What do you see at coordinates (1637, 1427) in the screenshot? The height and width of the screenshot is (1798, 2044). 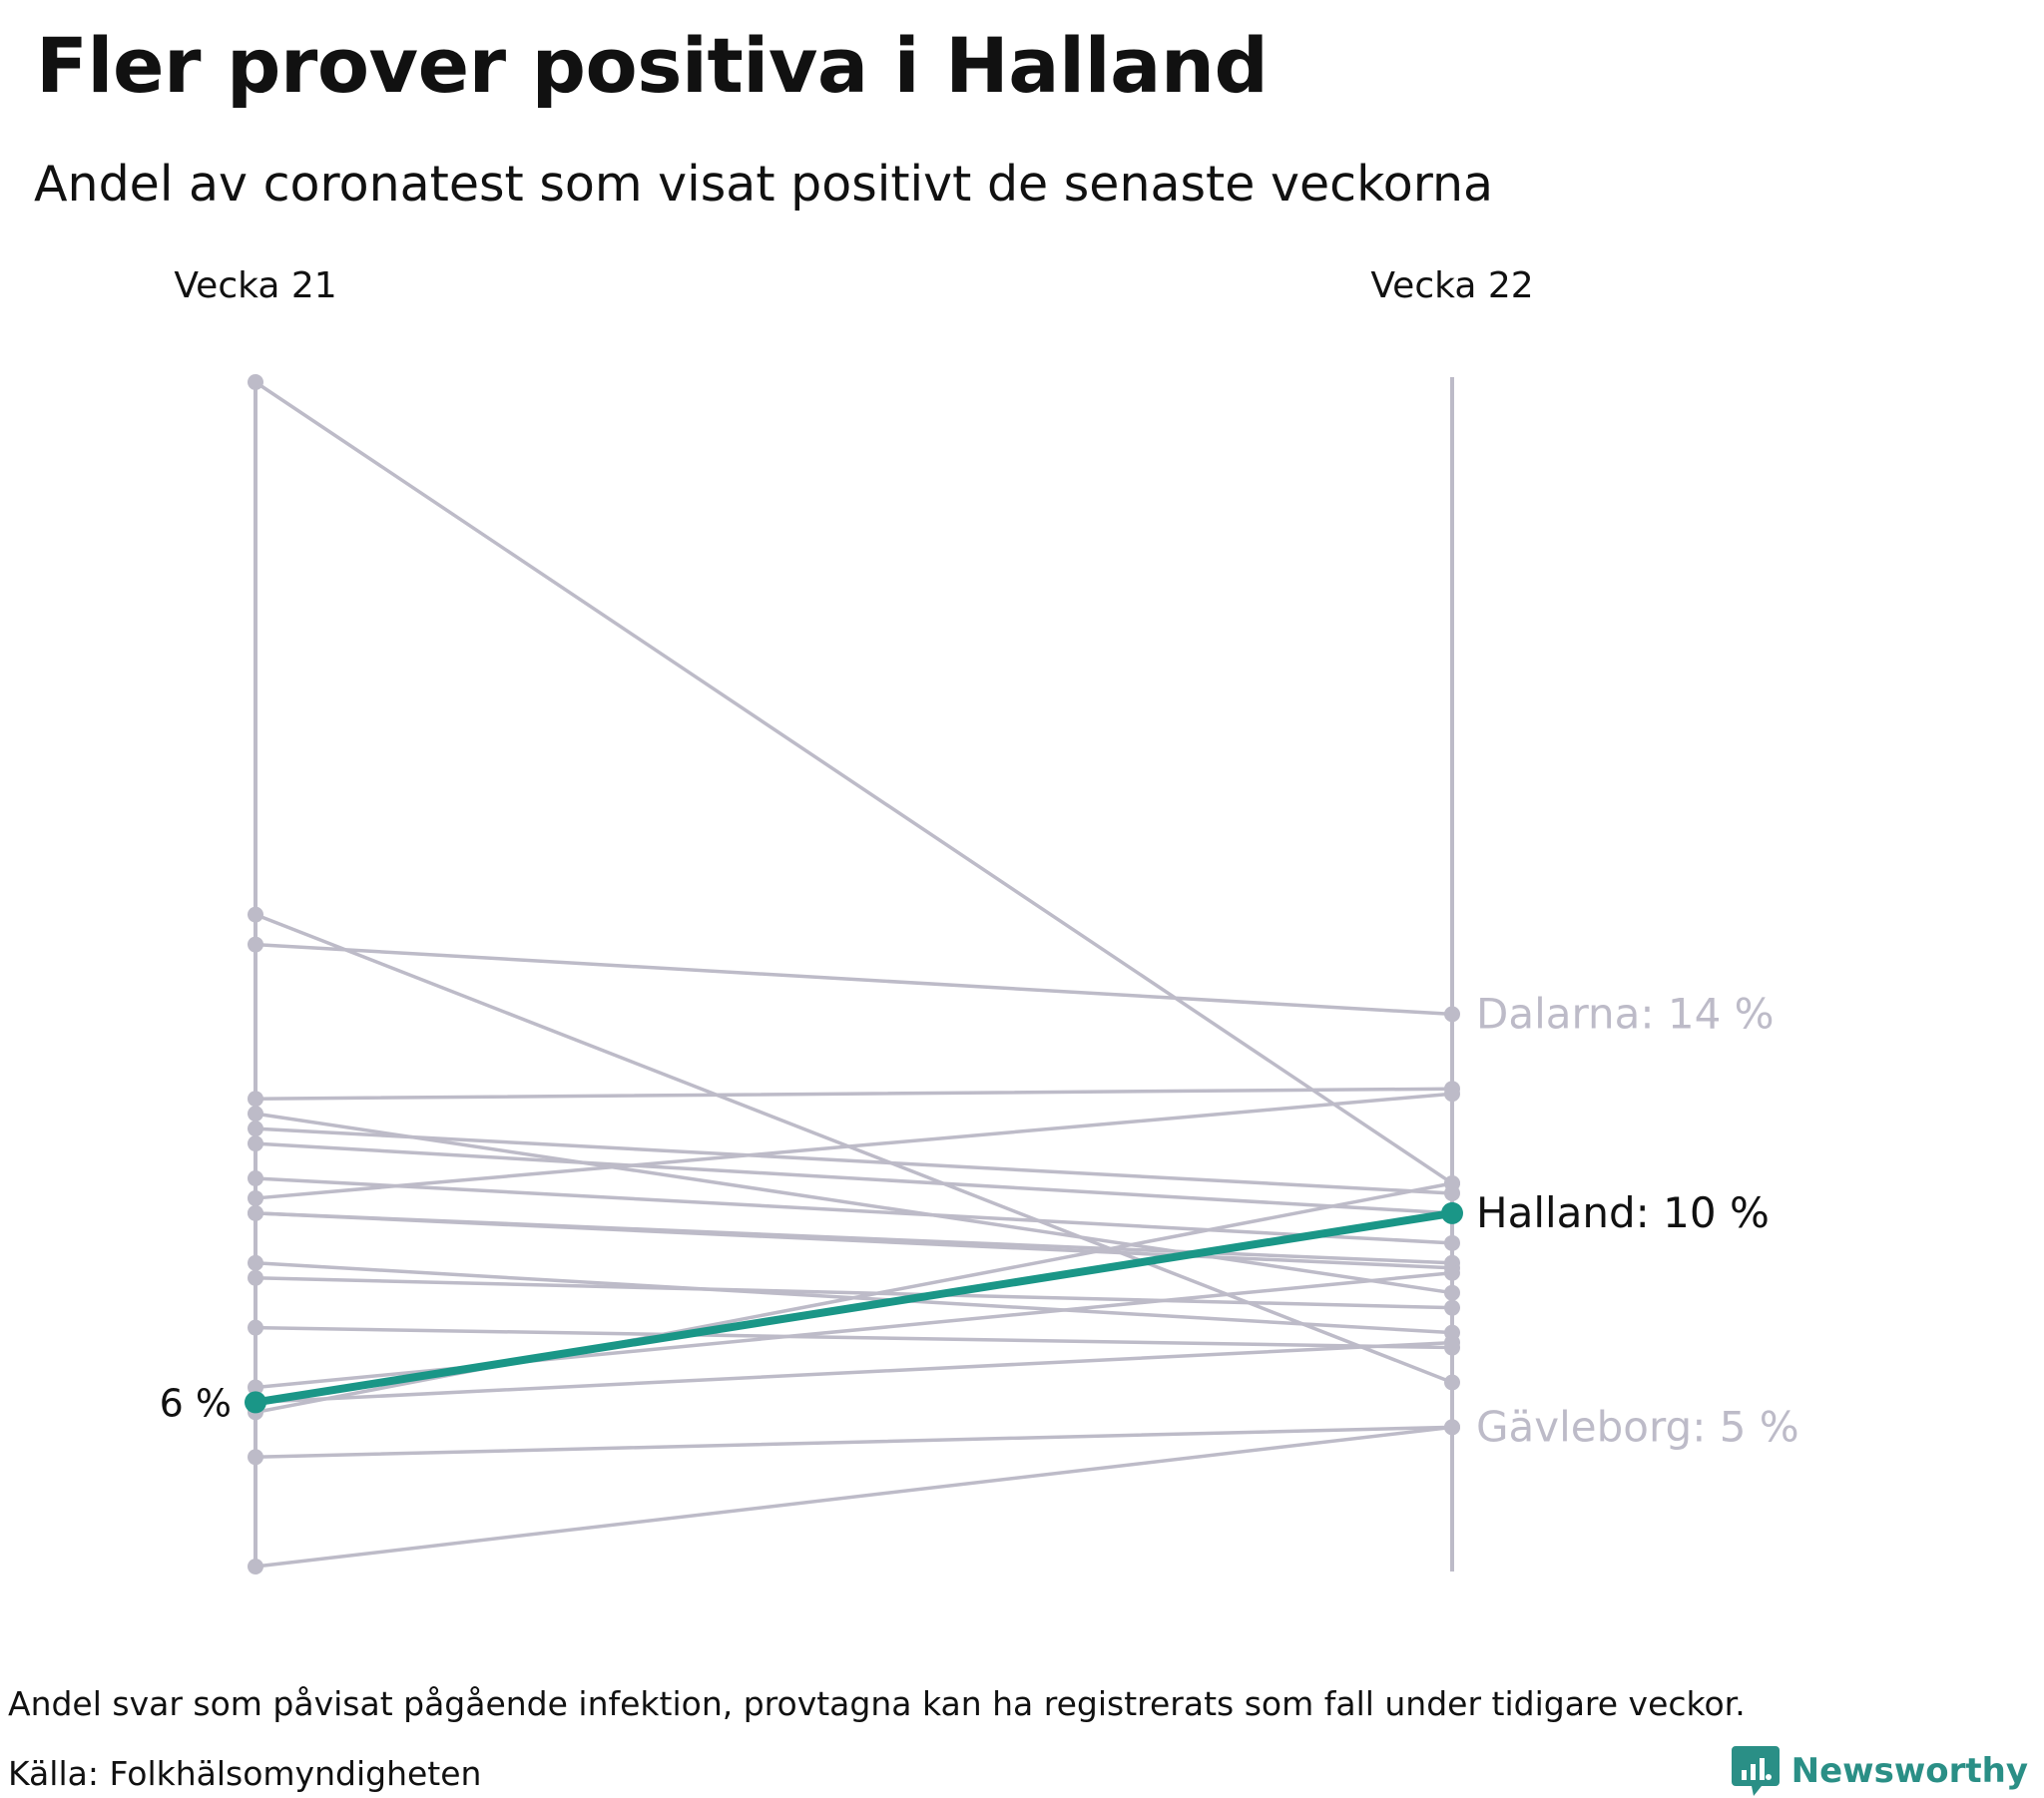 I see `series-end-label: Gävleborg: 5 %` at bounding box center [1637, 1427].